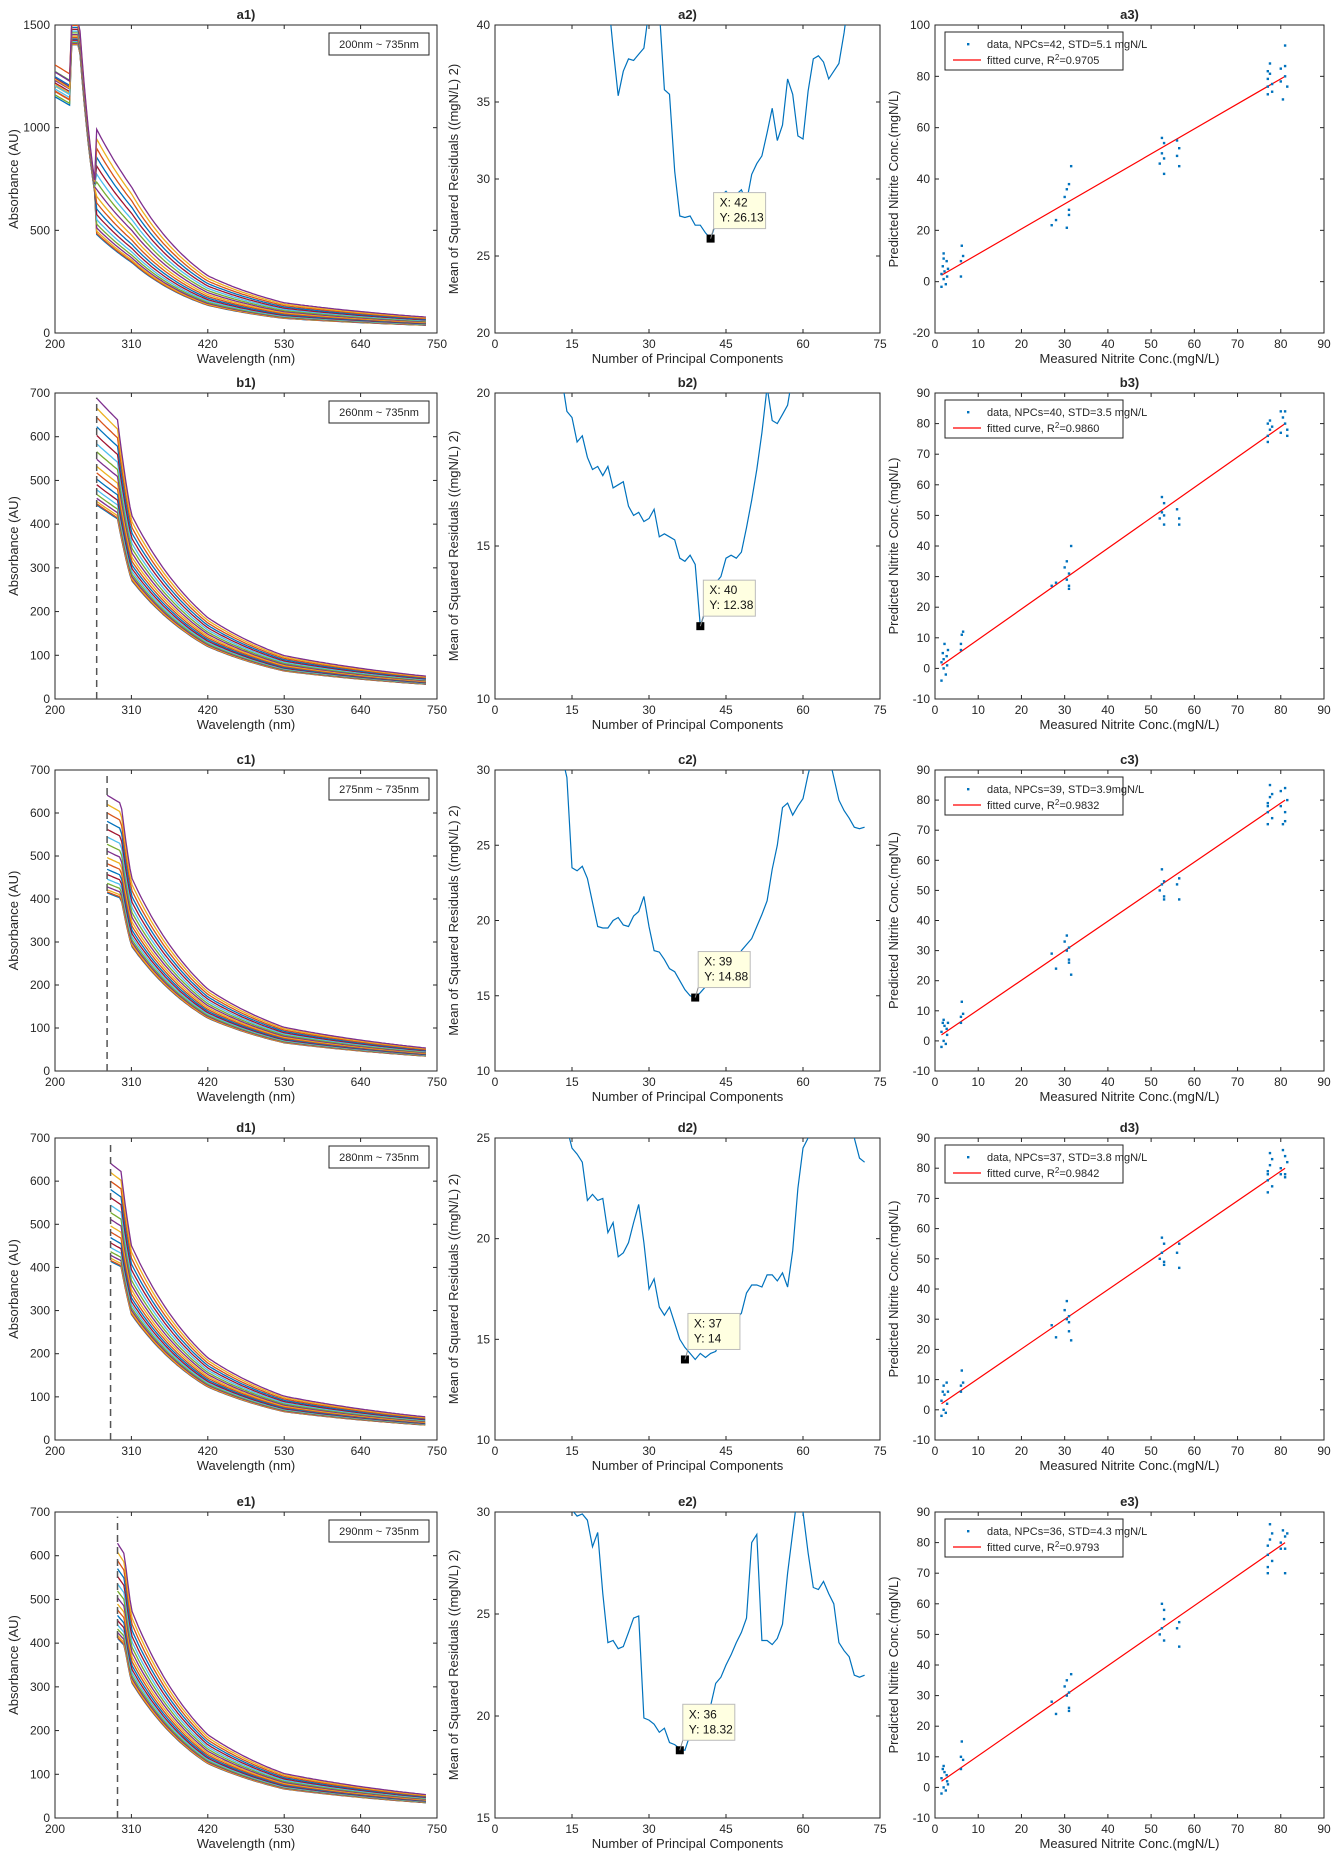 This screenshot has width=1343, height=1856. Describe the element at coordinates (284, 1451) in the screenshot. I see `x-tick-label: 530` at that location.